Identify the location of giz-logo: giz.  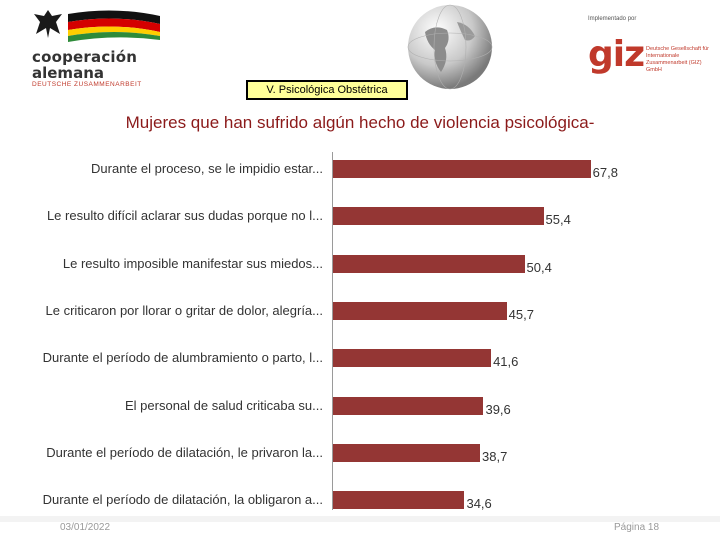
(616, 54).